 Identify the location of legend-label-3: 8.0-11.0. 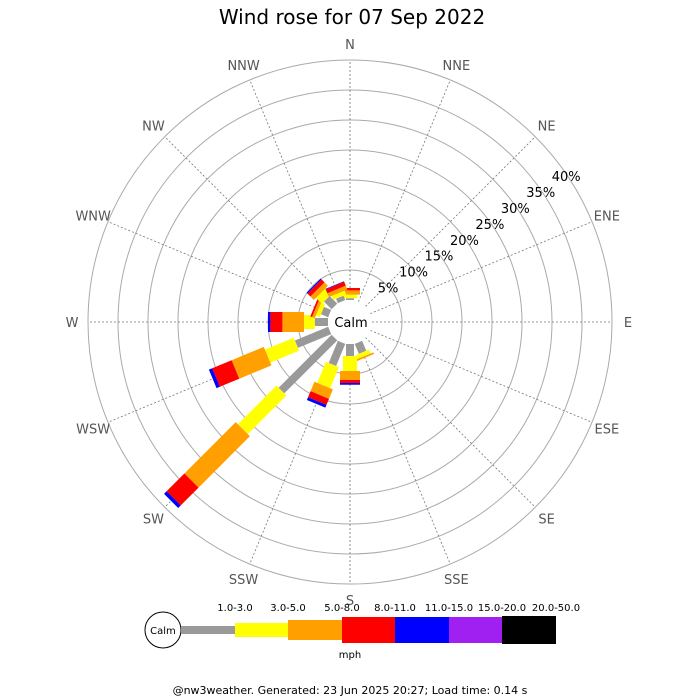
(395, 608).